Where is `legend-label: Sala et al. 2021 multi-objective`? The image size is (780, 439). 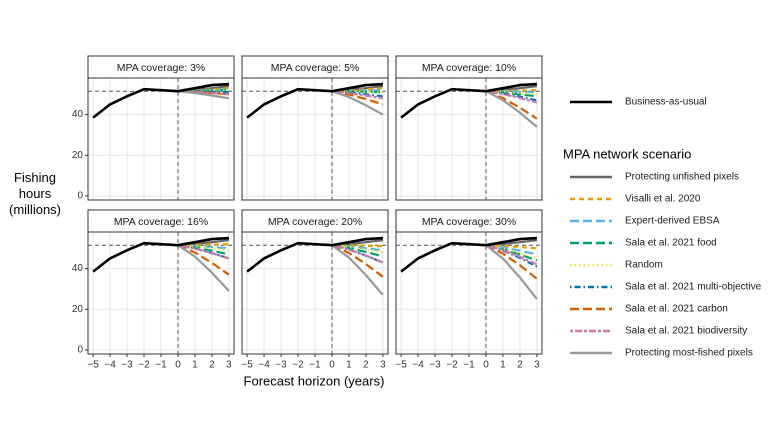
legend-label: Sala et al. 2021 multi-objective is located at coordinates (693, 287).